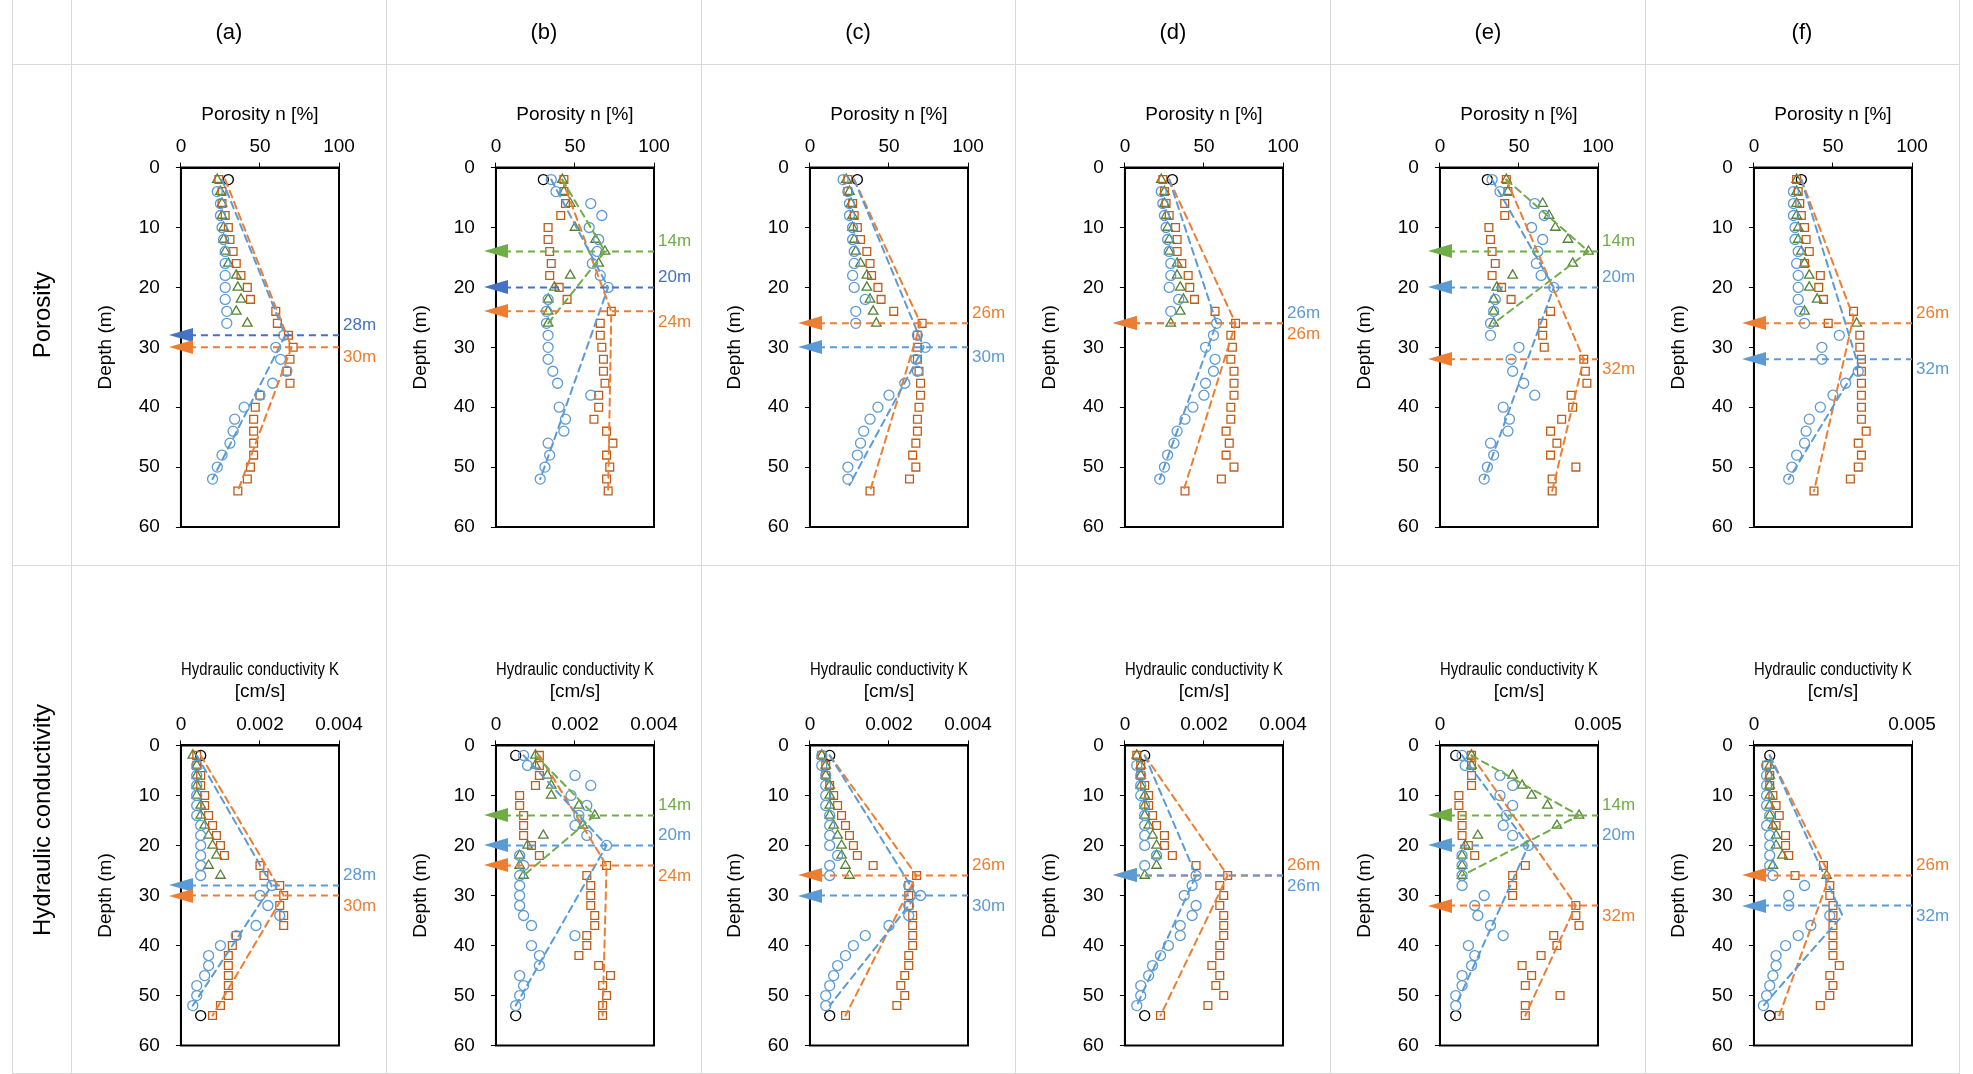 The width and height of the screenshot is (1973, 1074). I want to click on chart-title: (e), so click(1488, 32).